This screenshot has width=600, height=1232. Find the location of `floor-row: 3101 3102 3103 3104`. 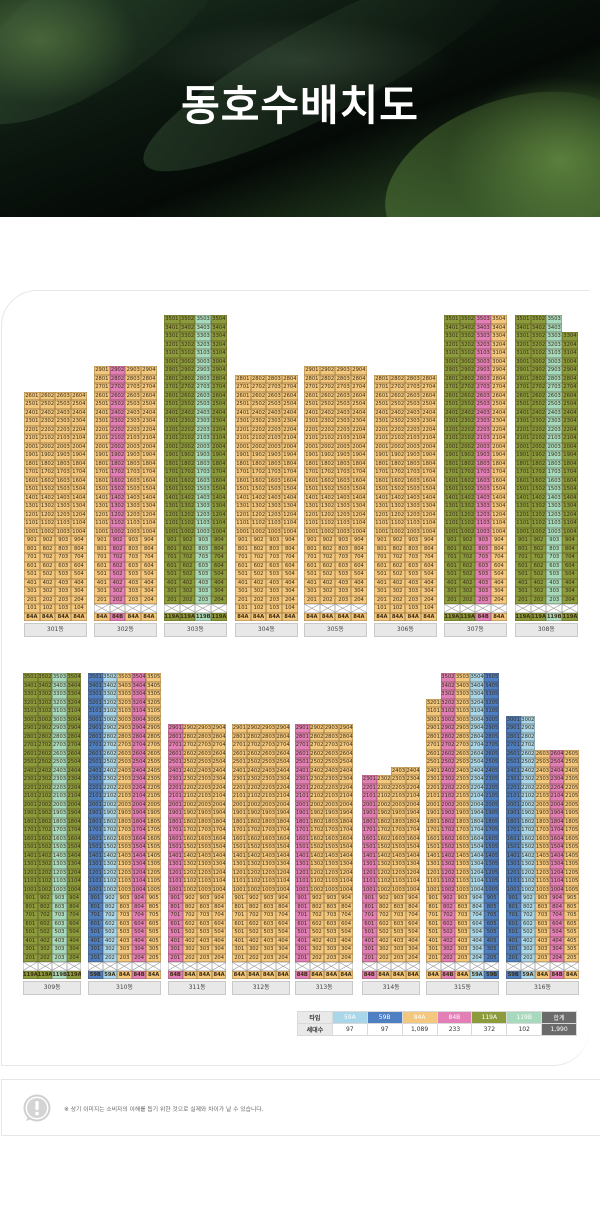

floor-row: 3101 3102 3103 3104 is located at coordinates (546, 353).